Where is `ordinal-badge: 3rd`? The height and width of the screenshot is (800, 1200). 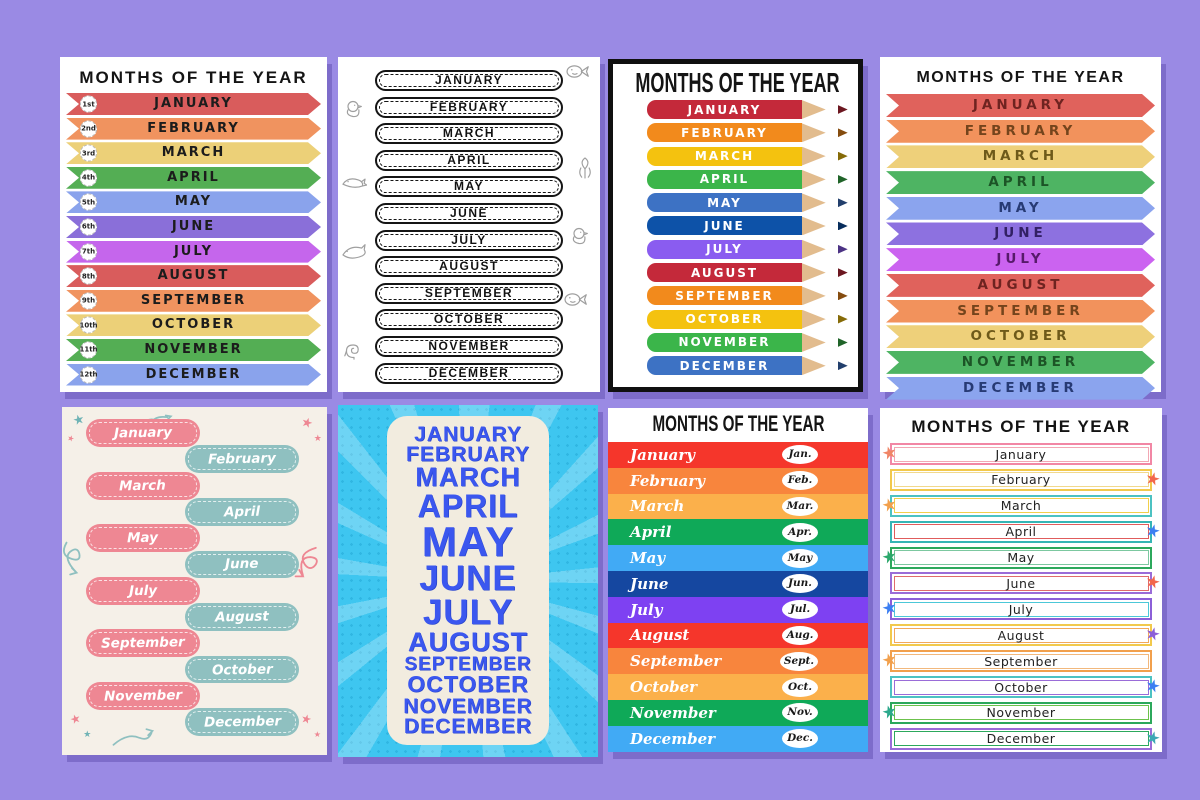 ordinal-badge: 3rd is located at coordinates (88, 153).